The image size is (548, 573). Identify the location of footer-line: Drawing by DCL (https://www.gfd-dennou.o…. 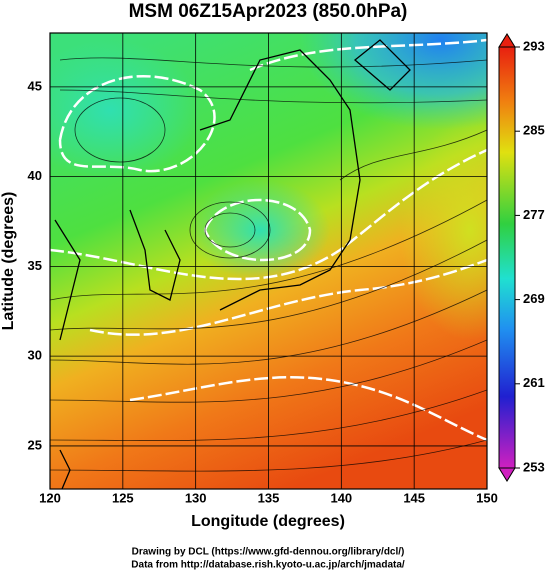
(268, 552).